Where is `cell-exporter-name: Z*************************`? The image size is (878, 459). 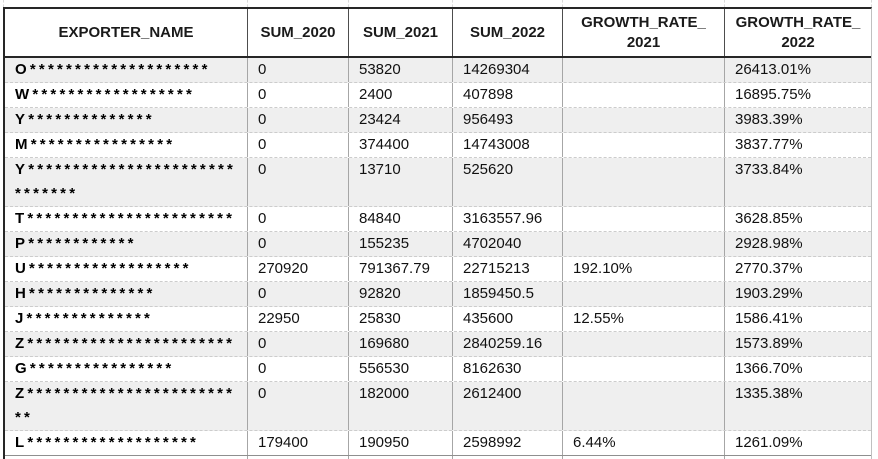
cell-exporter-name: Z************************* is located at coordinates (126, 406).